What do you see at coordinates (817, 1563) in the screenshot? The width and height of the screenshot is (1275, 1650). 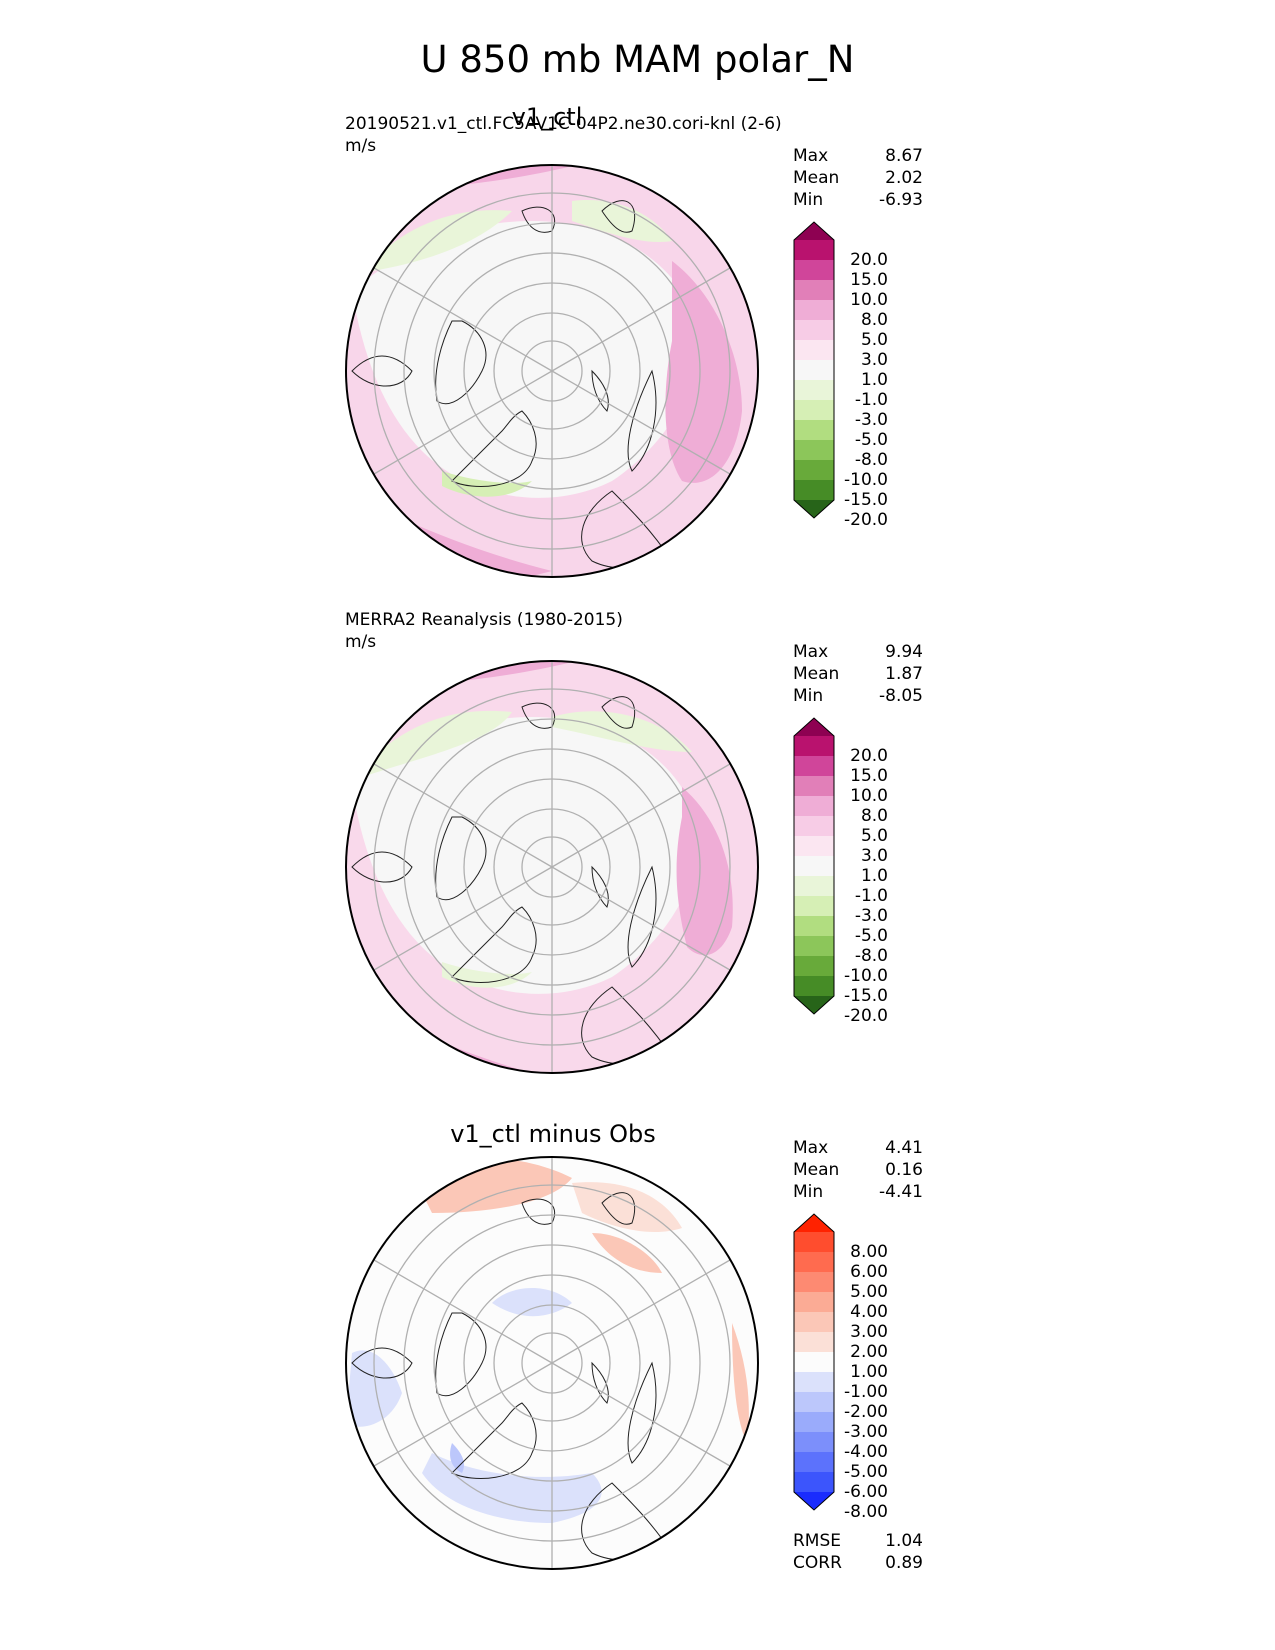 I see `stat-label: CORR` at bounding box center [817, 1563].